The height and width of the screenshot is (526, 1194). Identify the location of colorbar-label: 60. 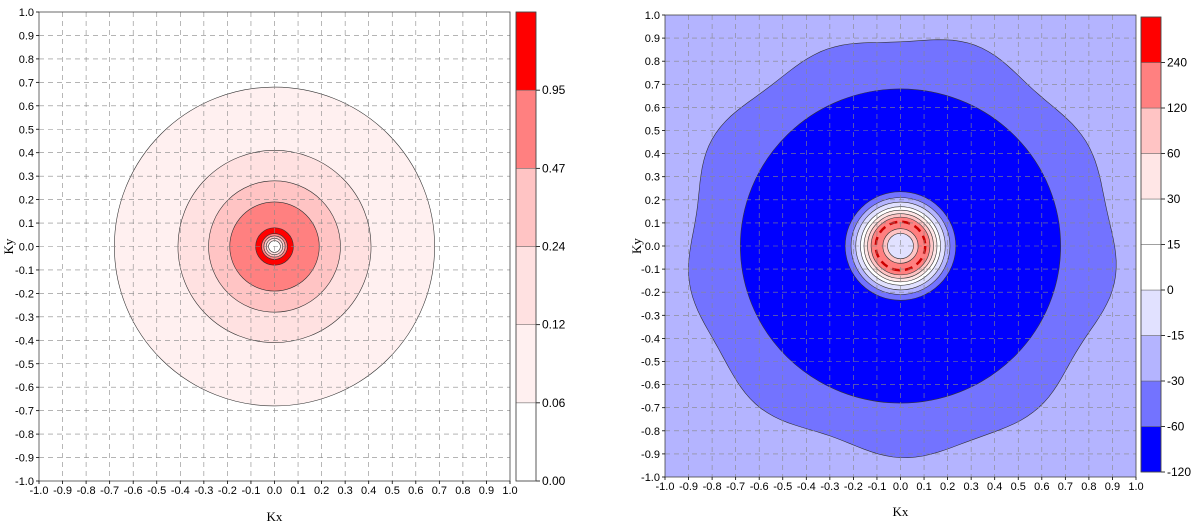
(1174, 154).